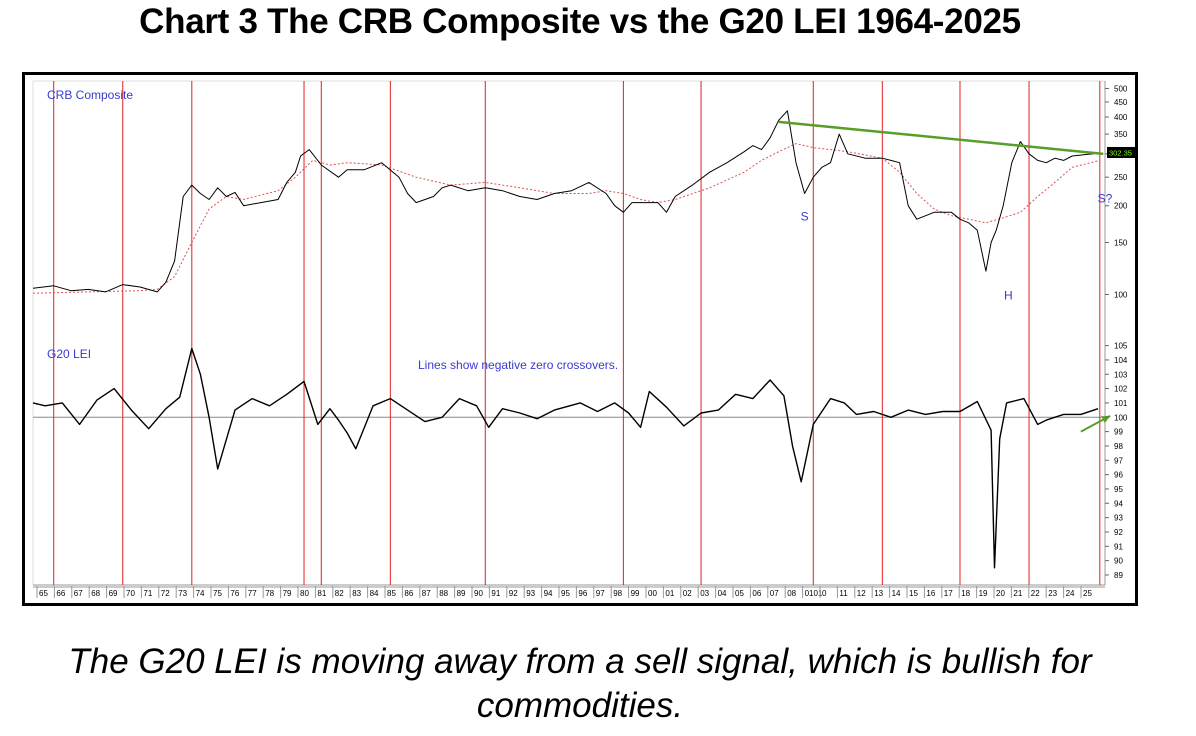 The height and width of the screenshot is (736, 1196). I want to click on crb-y-tick-label-8: 100, so click(1121, 294).